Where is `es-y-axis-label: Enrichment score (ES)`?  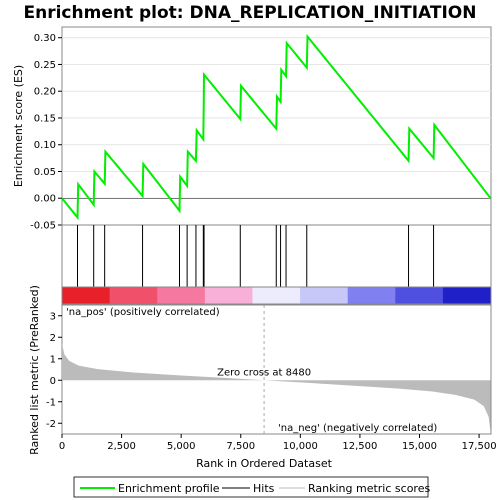 es-y-axis-label: Enrichment score (ES) is located at coordinates (18, 126).